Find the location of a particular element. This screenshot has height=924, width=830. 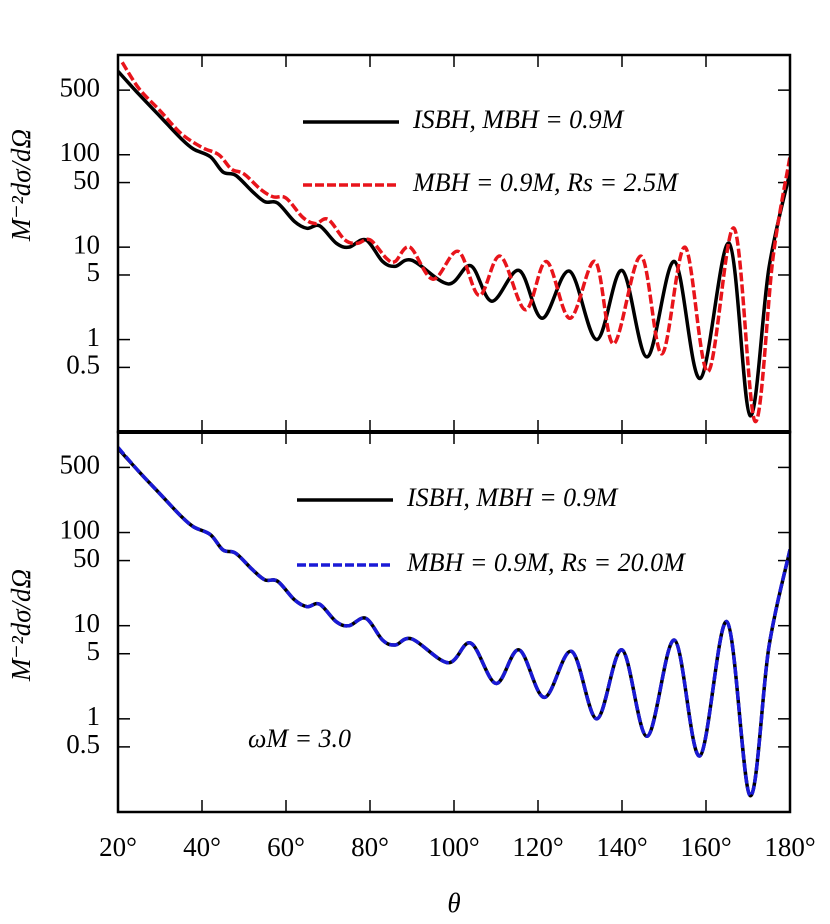

x-tick-label: 160° is located at coordinates (705, 847).